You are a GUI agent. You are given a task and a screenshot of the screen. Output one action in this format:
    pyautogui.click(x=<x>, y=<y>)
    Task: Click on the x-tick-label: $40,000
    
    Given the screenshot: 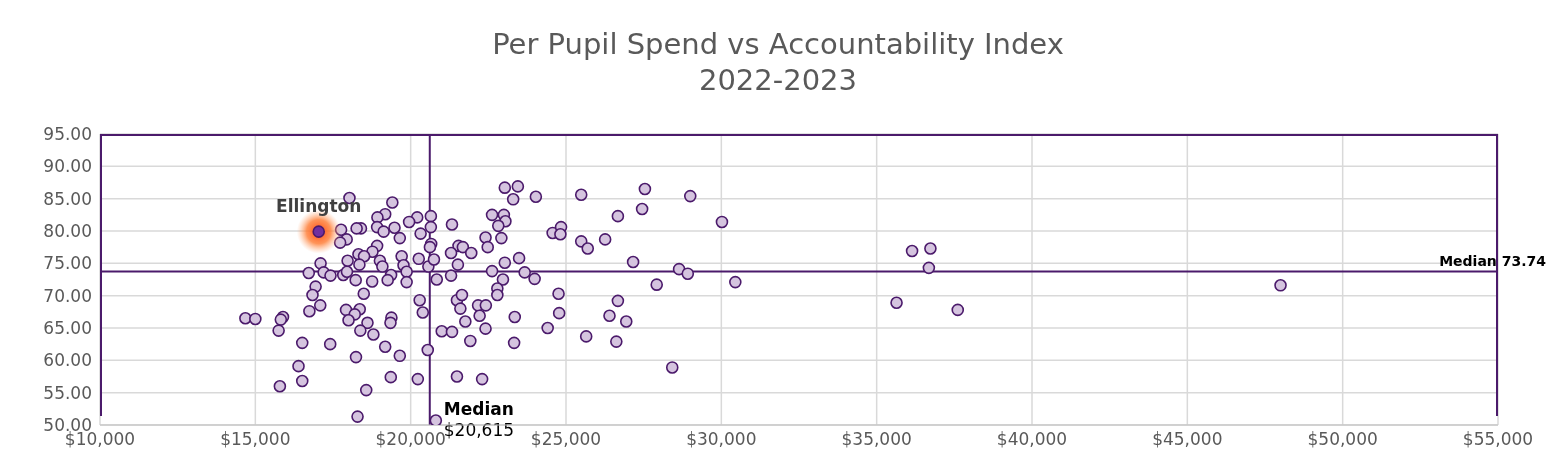 What is the action you would take?
    pyautogui.click(x=1032, y=439)
    